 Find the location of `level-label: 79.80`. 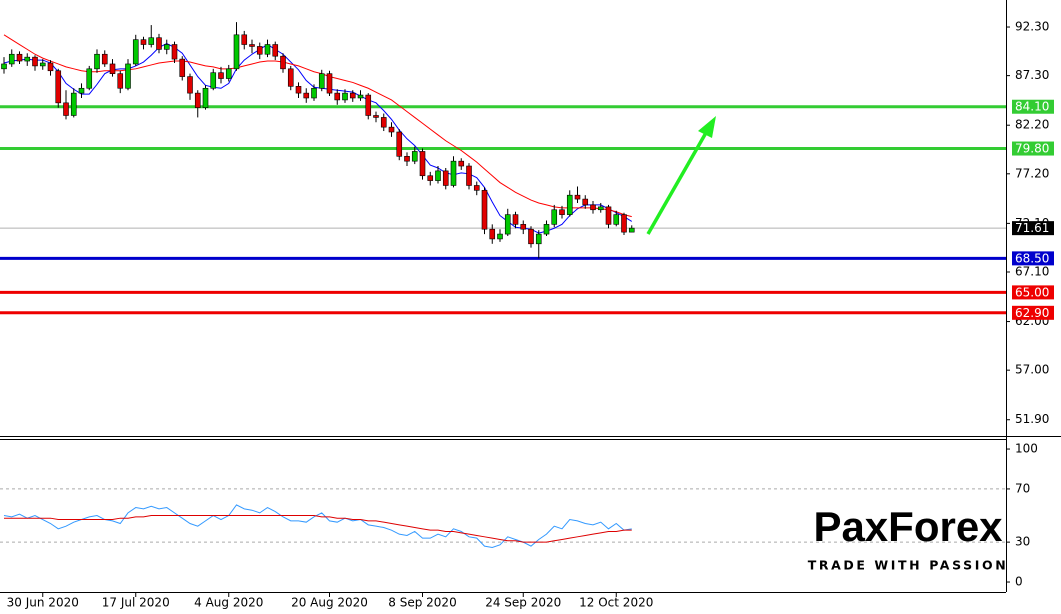

level-label: 79.80 is located at coordinates (1032, 149).